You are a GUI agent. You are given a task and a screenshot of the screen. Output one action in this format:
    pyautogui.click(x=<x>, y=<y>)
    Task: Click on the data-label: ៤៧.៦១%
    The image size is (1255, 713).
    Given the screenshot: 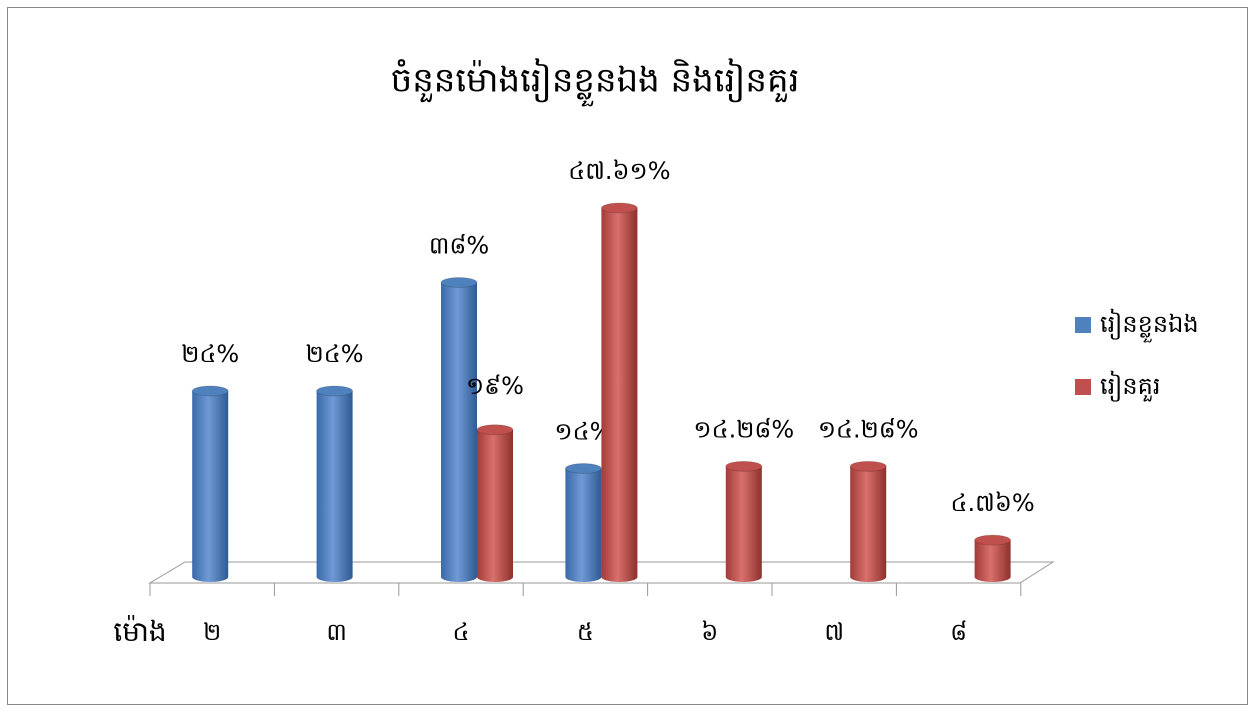 What is the action you would take?
    pyautogui.click(x=619, y=171)
    